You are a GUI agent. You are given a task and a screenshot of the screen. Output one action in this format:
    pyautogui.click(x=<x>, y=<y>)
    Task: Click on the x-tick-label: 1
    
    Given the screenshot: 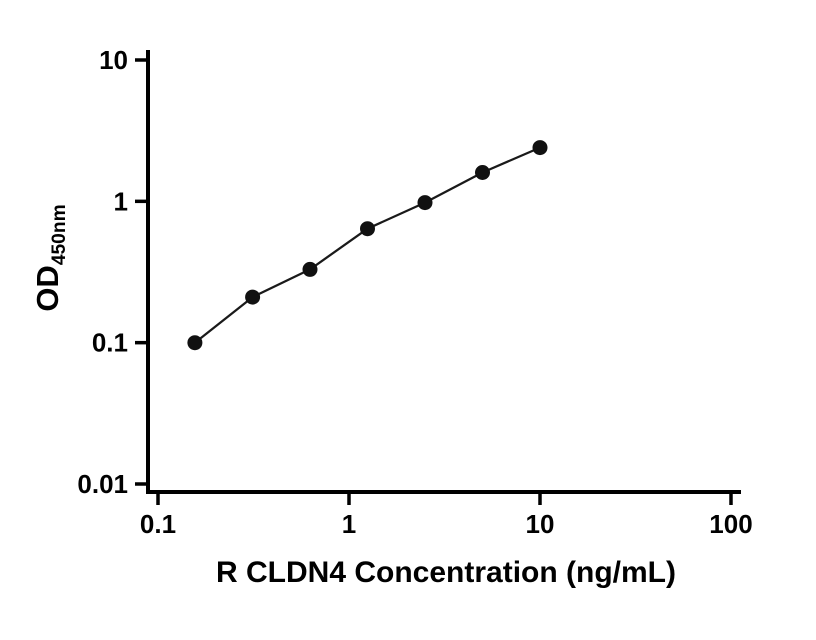 What is the action you would take?
    pyautogui.click(x=349, y=524)
    